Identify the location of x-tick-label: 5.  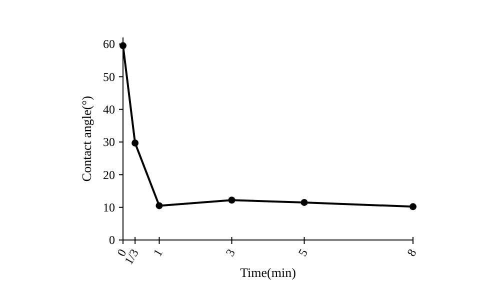
(302, 252).